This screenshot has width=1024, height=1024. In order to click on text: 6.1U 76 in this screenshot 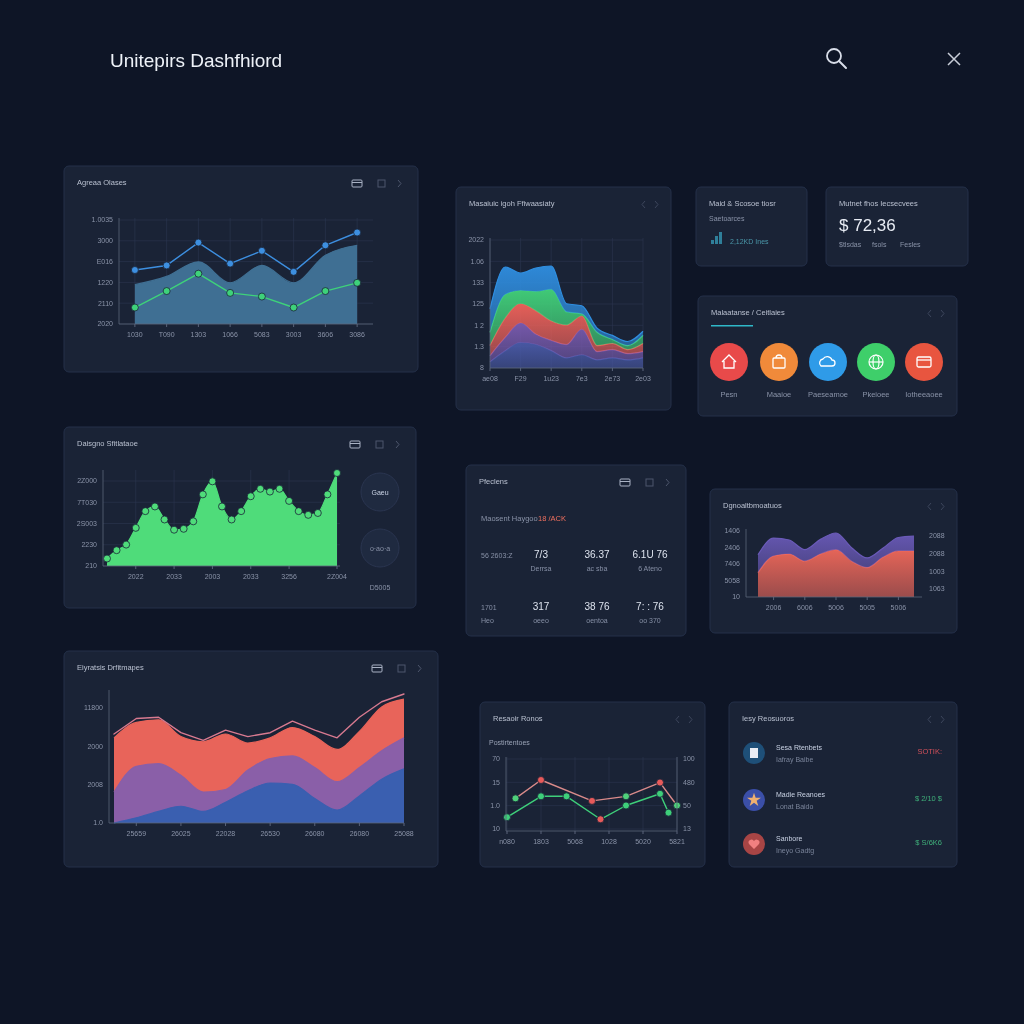, I will do `click(650, 554)`.